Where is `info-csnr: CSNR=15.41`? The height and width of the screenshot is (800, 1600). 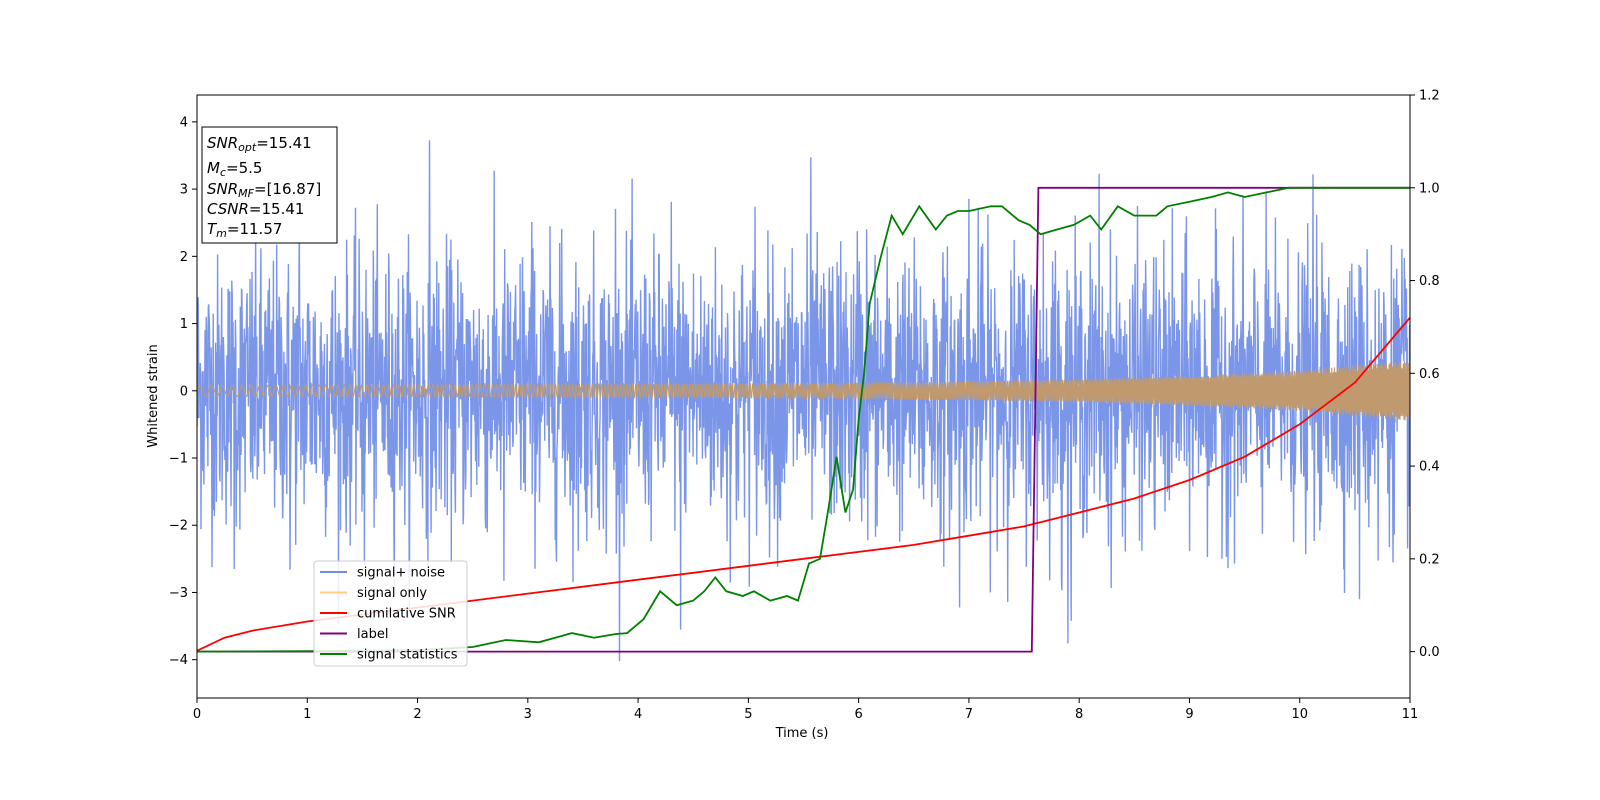 info-csnr: CSNR=15.41 is located at coordinates (255, 209).